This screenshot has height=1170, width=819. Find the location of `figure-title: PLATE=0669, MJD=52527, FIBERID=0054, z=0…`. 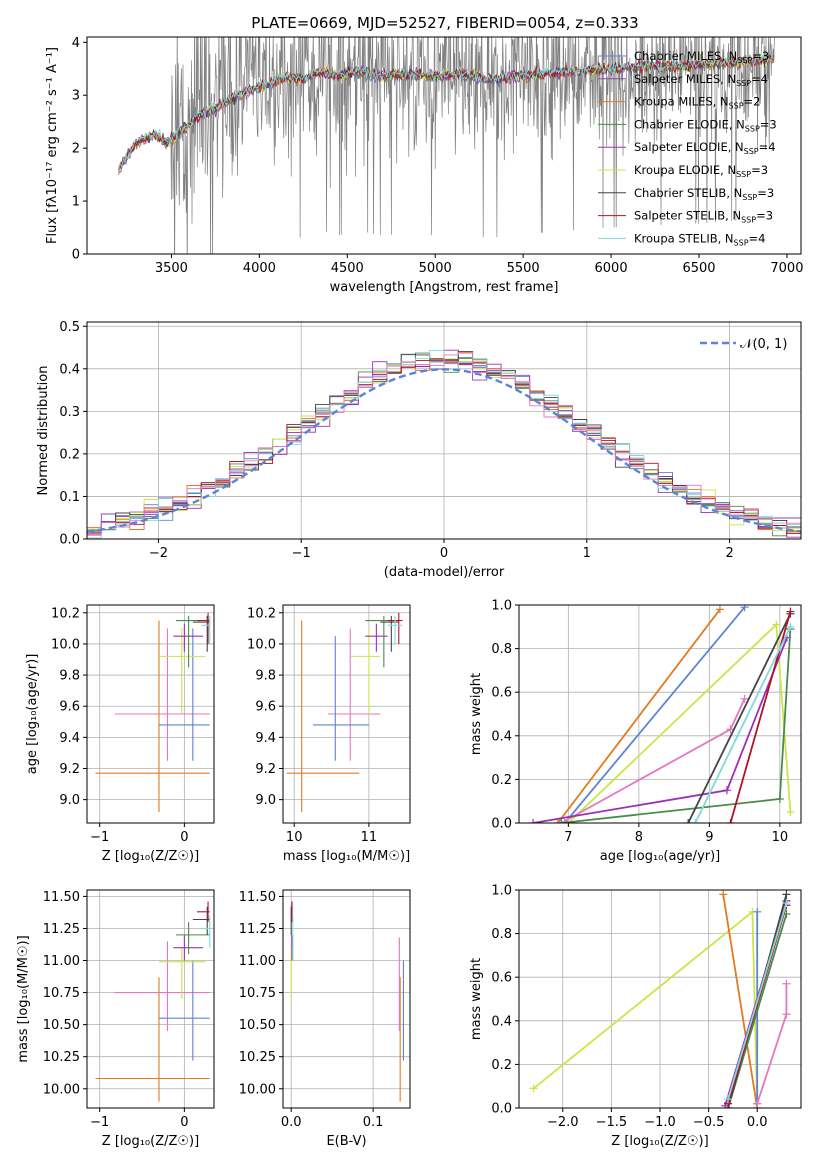

figure-title: PLATE=0669, MJD=52527, FIBERID=0054, z=0… is located at coordinates (444, 23).